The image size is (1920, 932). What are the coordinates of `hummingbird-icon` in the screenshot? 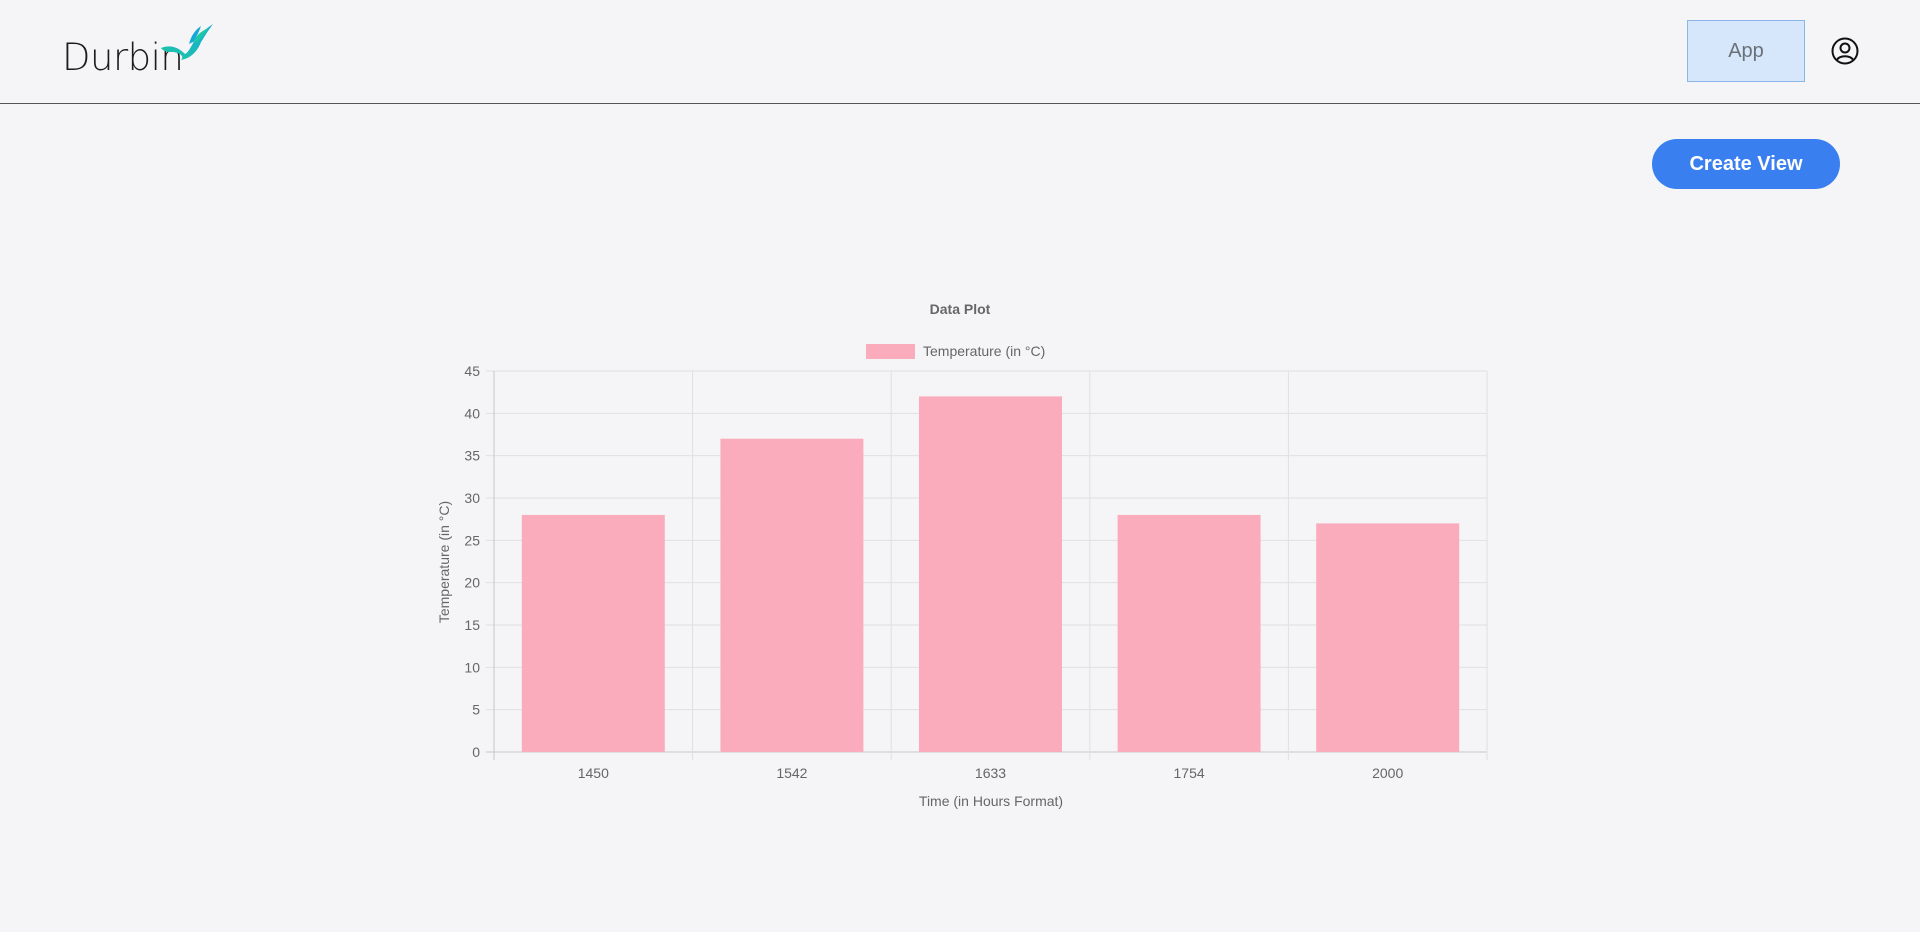 It's located at (187, 42).